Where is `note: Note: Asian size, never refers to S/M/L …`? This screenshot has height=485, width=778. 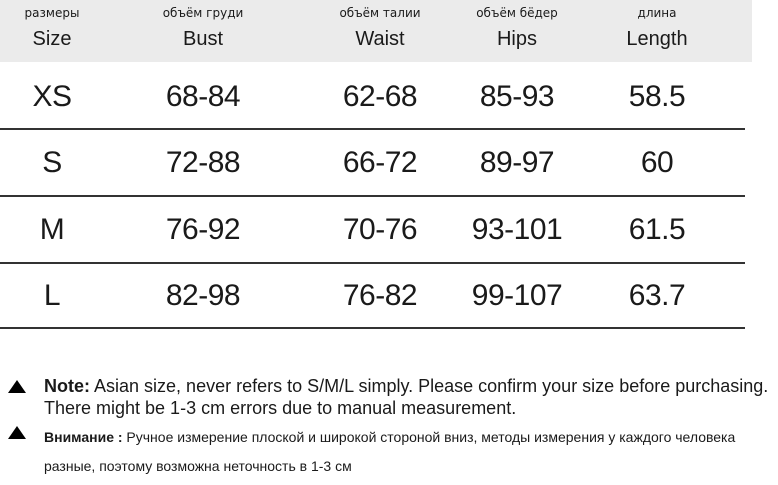
note: Note: Asian size, never refers to S/M/L … is located at coordinates (406, 397).